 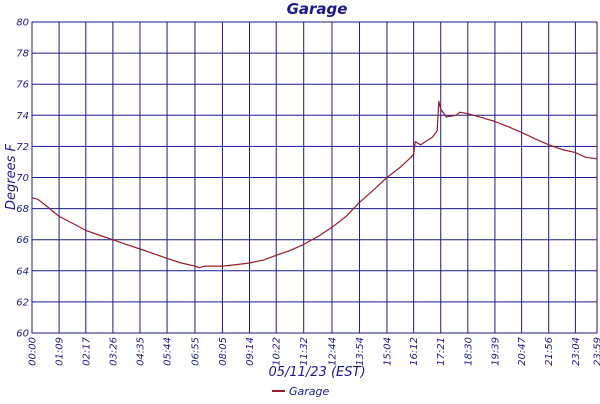 I want to click on y-tick-label: 80, so click(x=22, y=23).